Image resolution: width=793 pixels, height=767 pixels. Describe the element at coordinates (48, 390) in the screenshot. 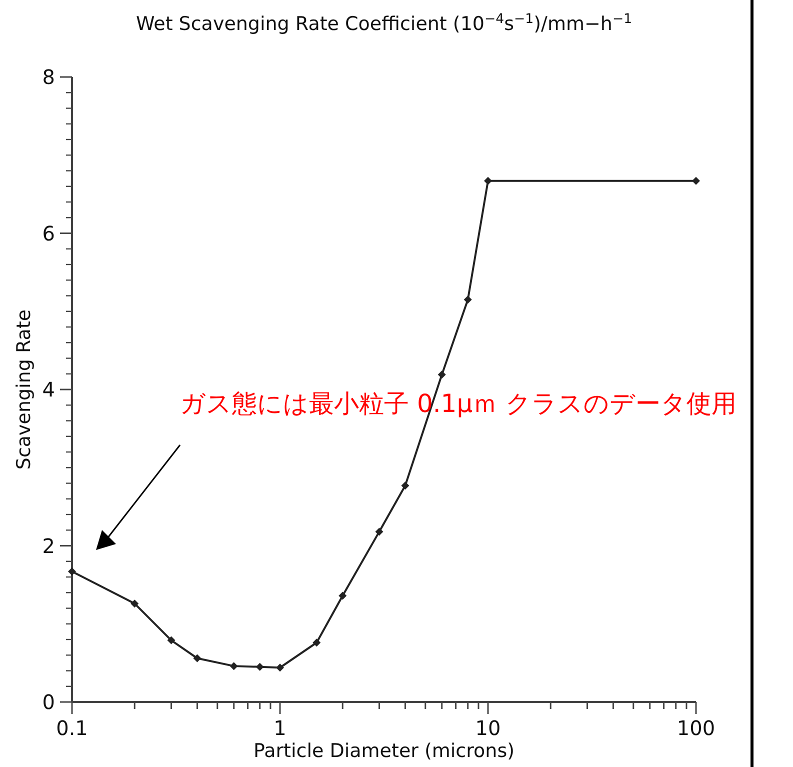

I see `y-tick-label: 4` at that location.